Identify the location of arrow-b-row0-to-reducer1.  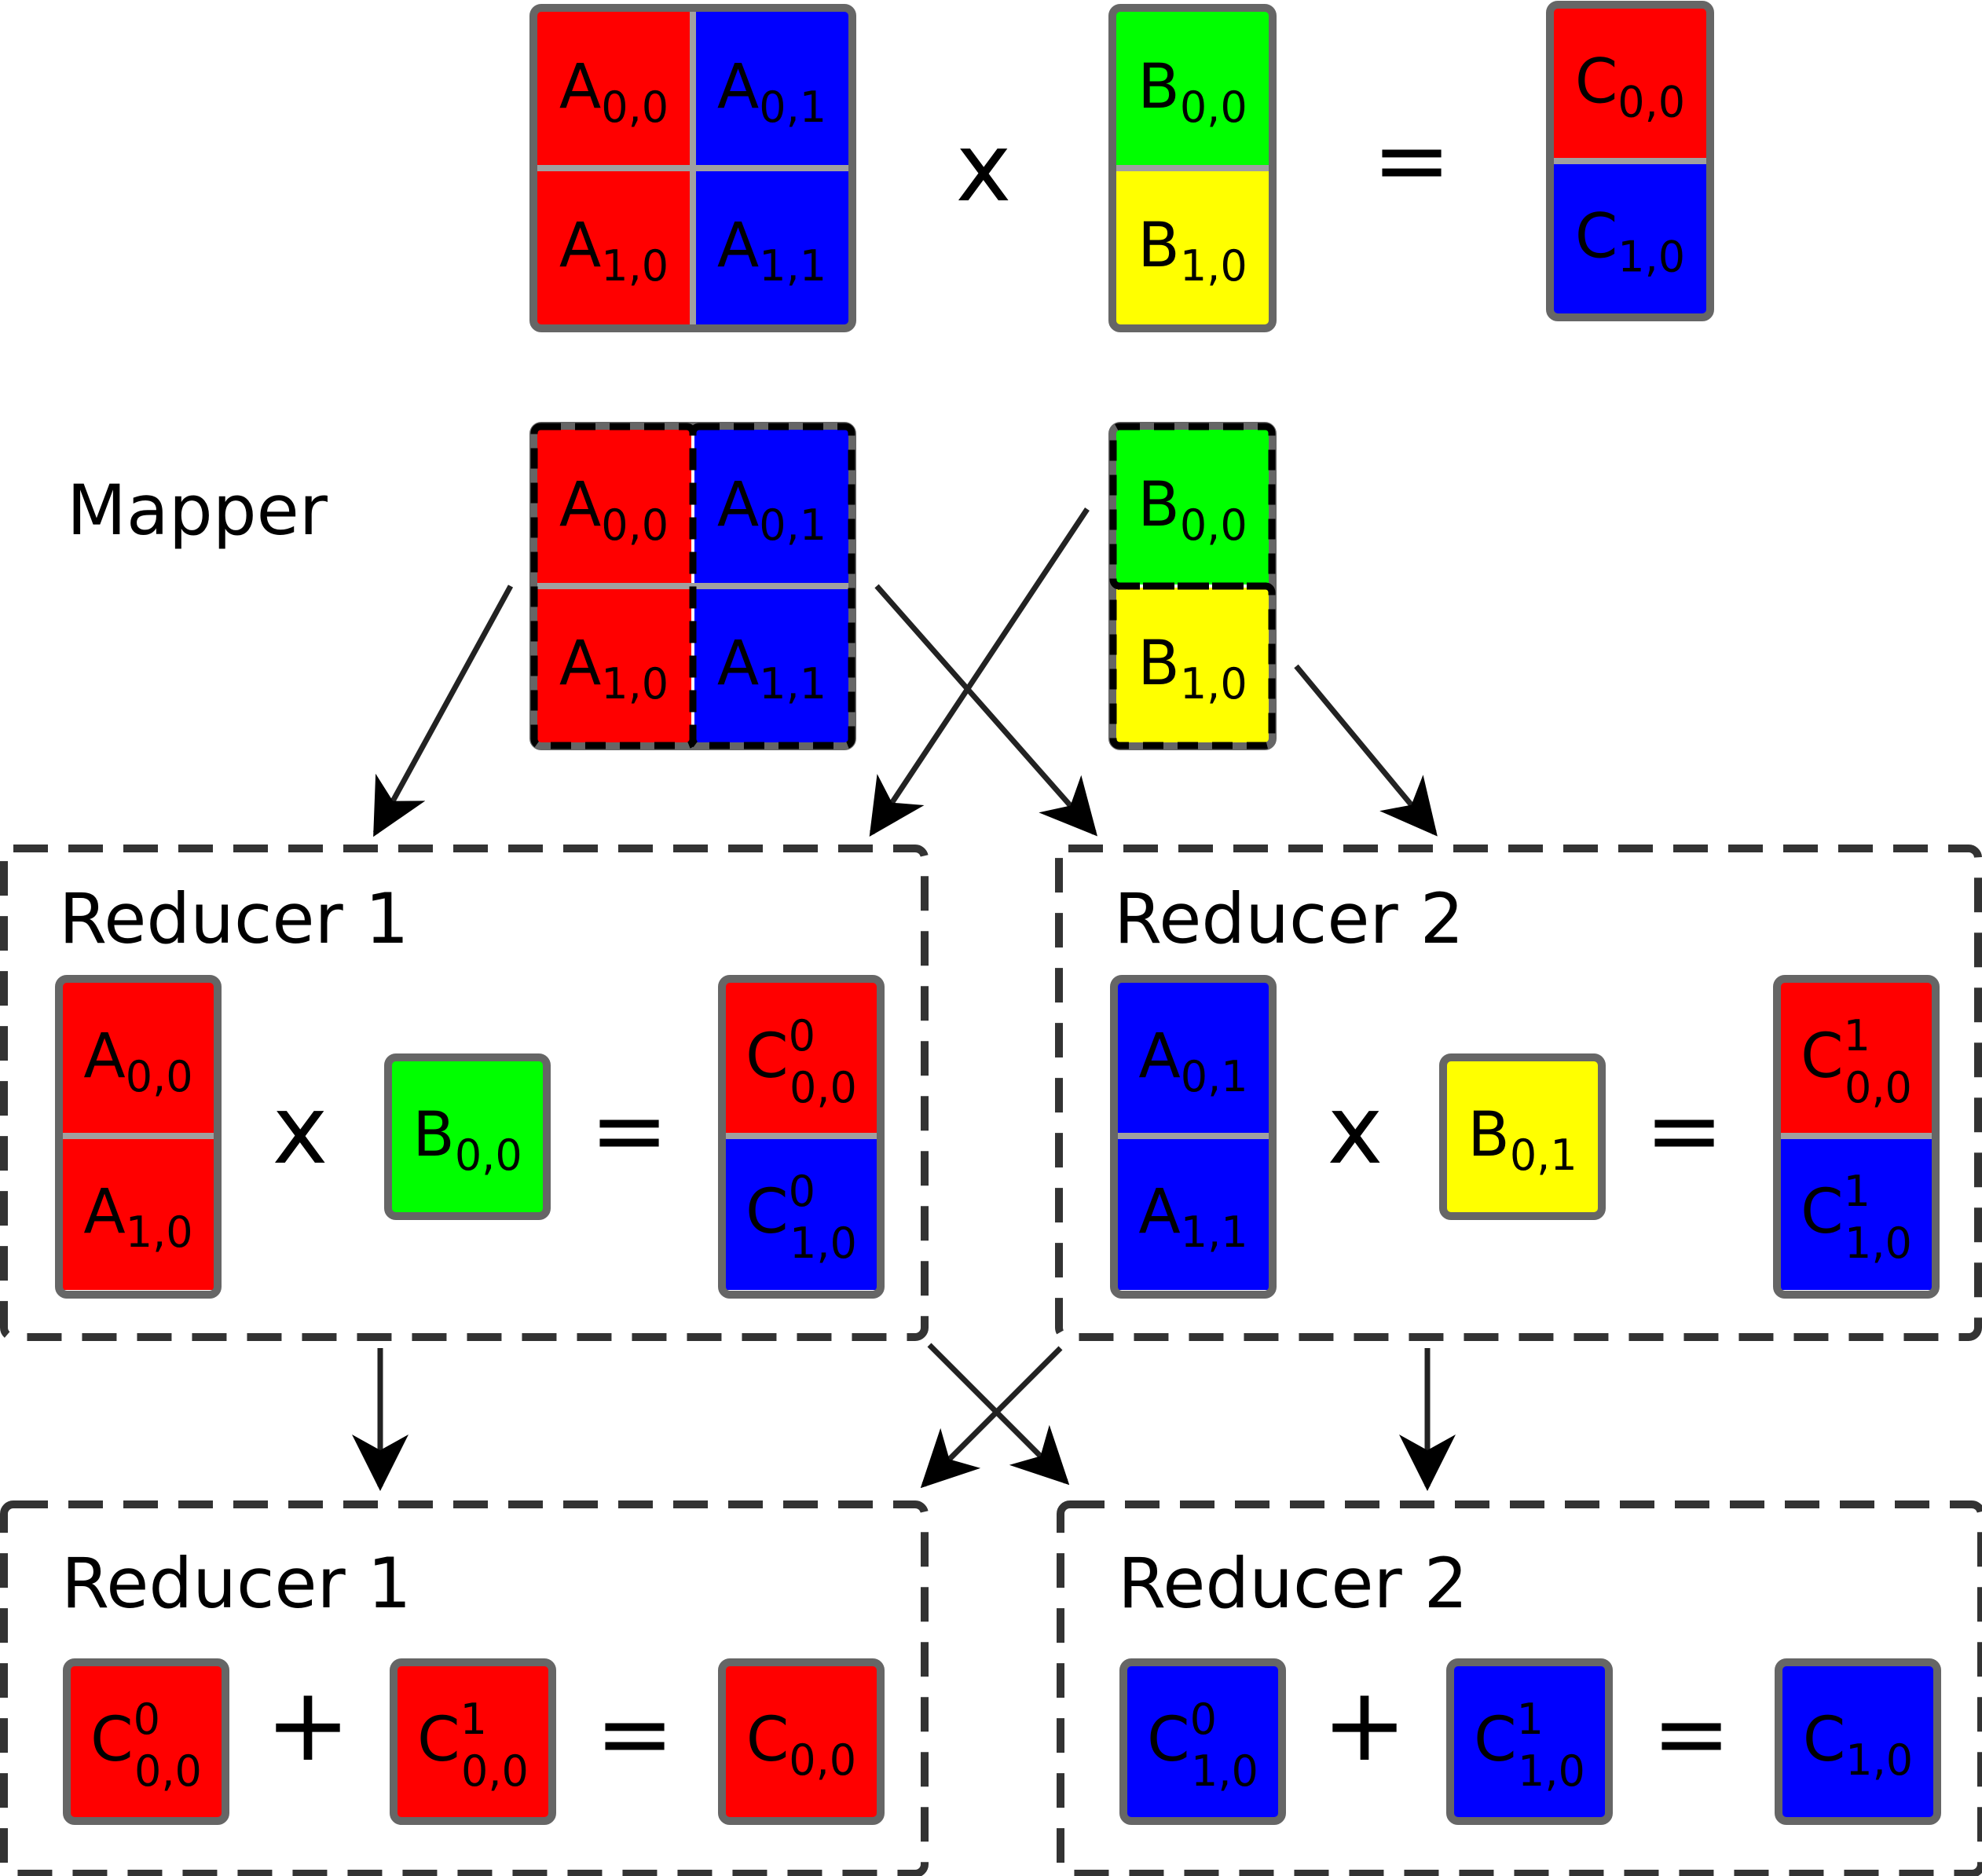
(979, 672).